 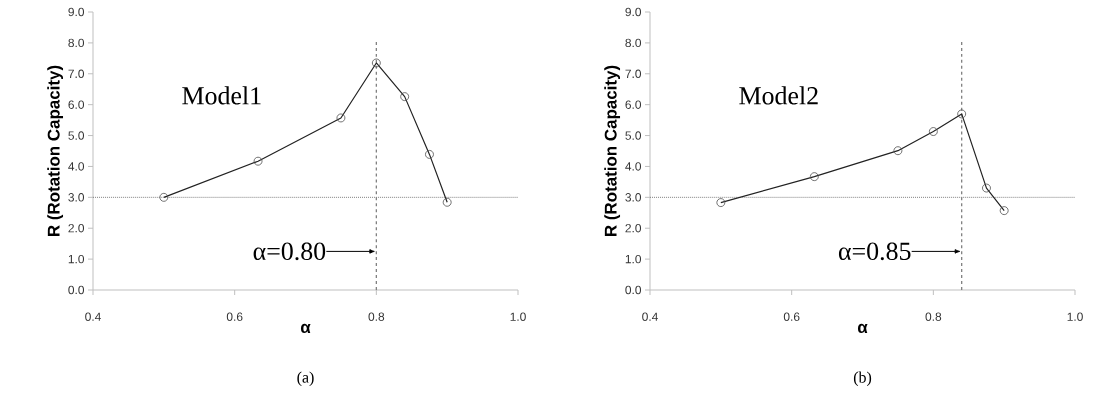 What do you see at coordinates (874, 251) in the screenshot?
I see `annotation: α=0.85` at bounding box center [874, 251].